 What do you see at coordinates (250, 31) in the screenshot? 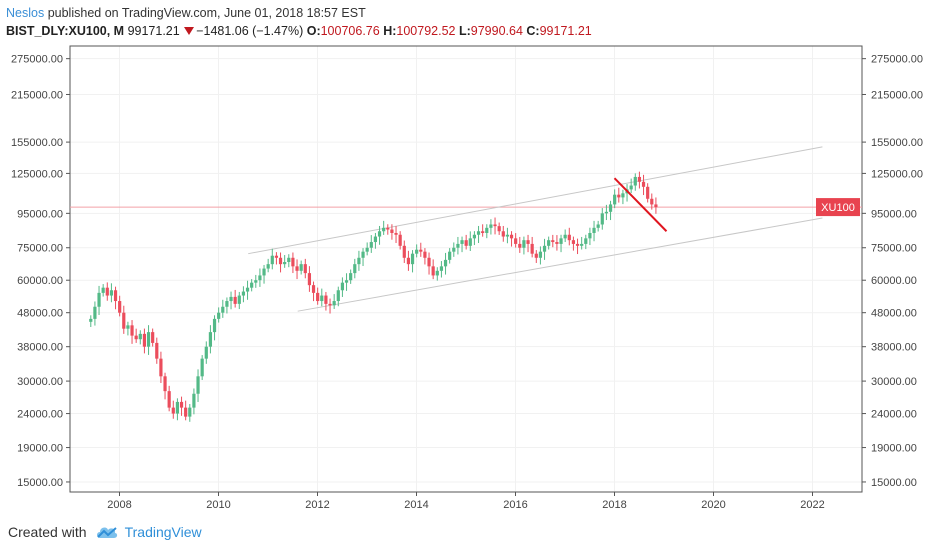
I see `price-change: −1481.06 (−1.47%)` at bounding box center [250, 31].